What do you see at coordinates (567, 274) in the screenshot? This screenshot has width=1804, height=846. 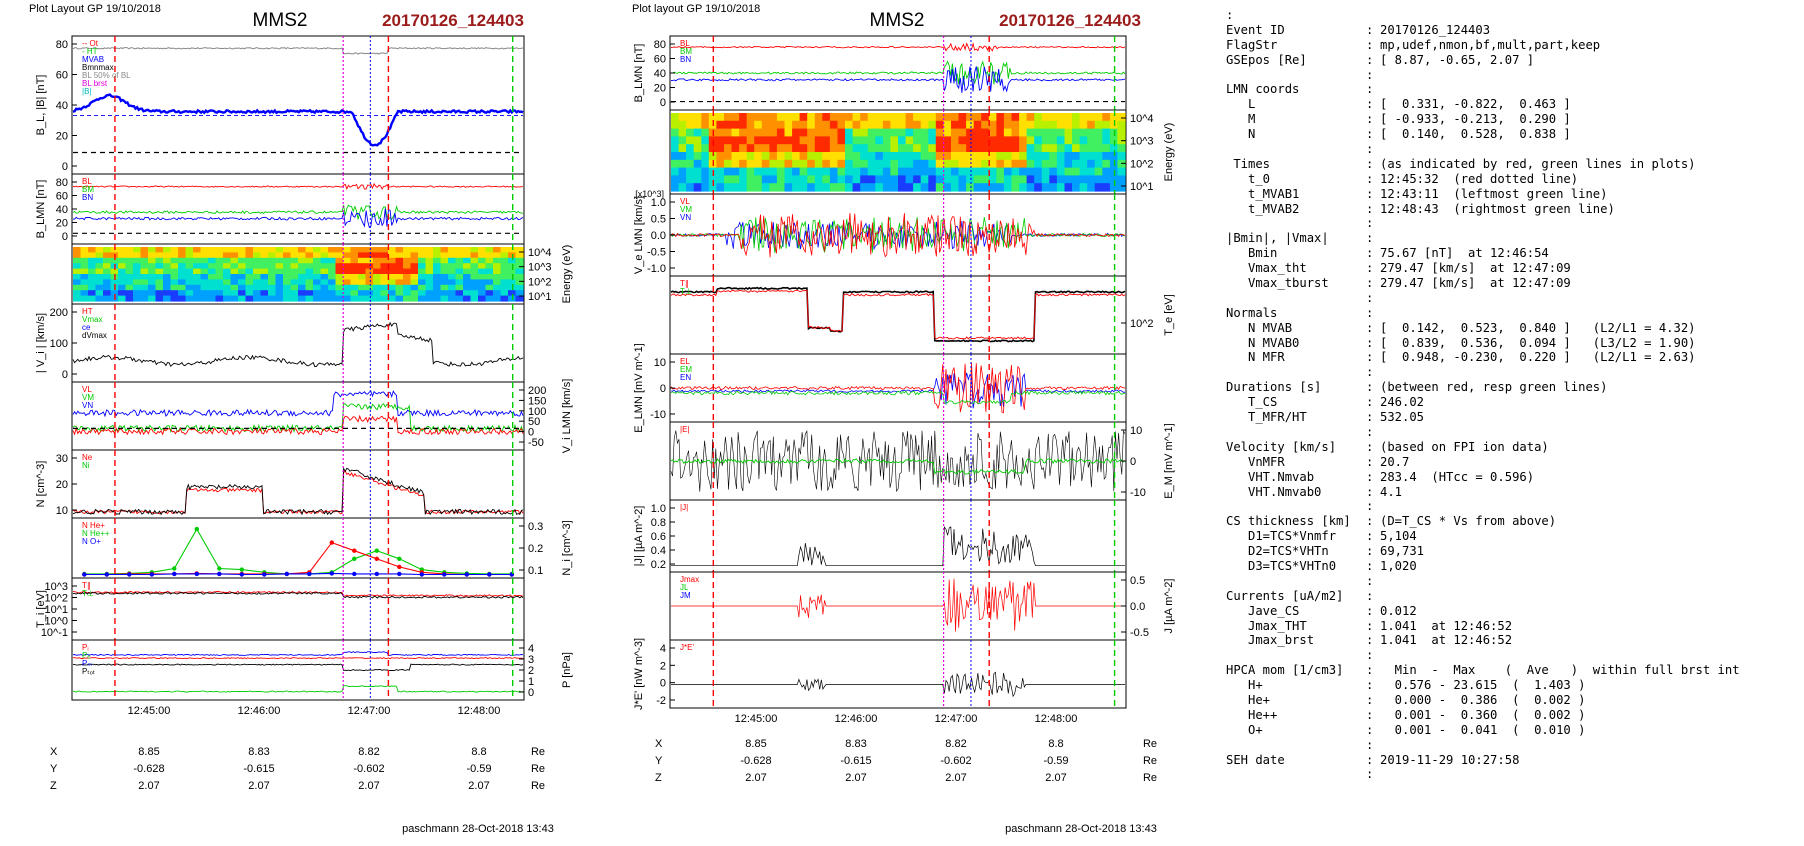 I see `panel-3-ylabel: Energy (eV)` at bounding box center [567, 274].